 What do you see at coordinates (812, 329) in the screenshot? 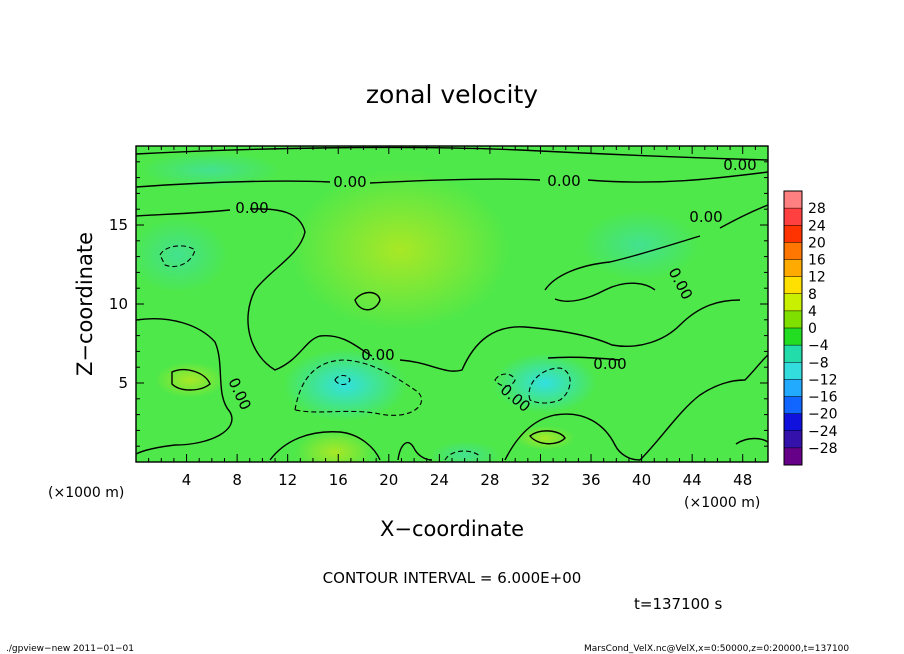
I see `colorbar-label: 0` at bounding box center [812, 329].